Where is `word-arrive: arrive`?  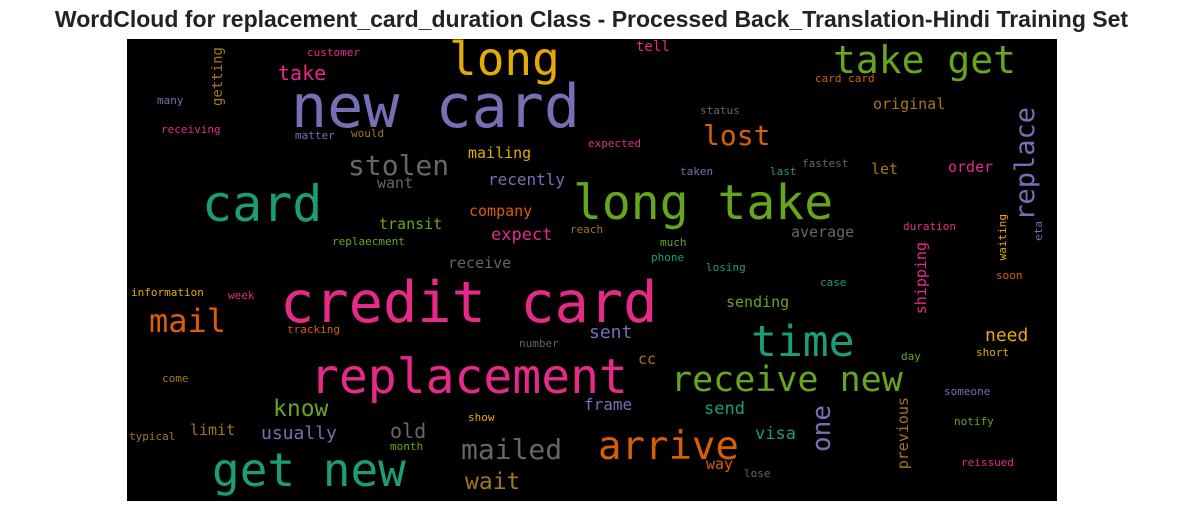 word-arrive: arrive is located at coordinates (668, 446).